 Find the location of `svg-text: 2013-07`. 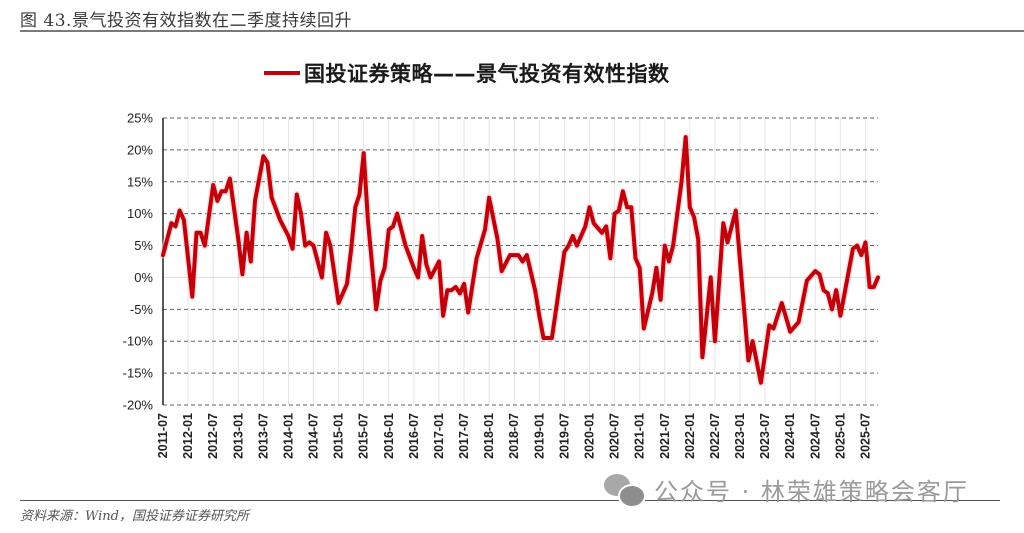

svg-text: 2013-07 is located at coordinates (263, 436).